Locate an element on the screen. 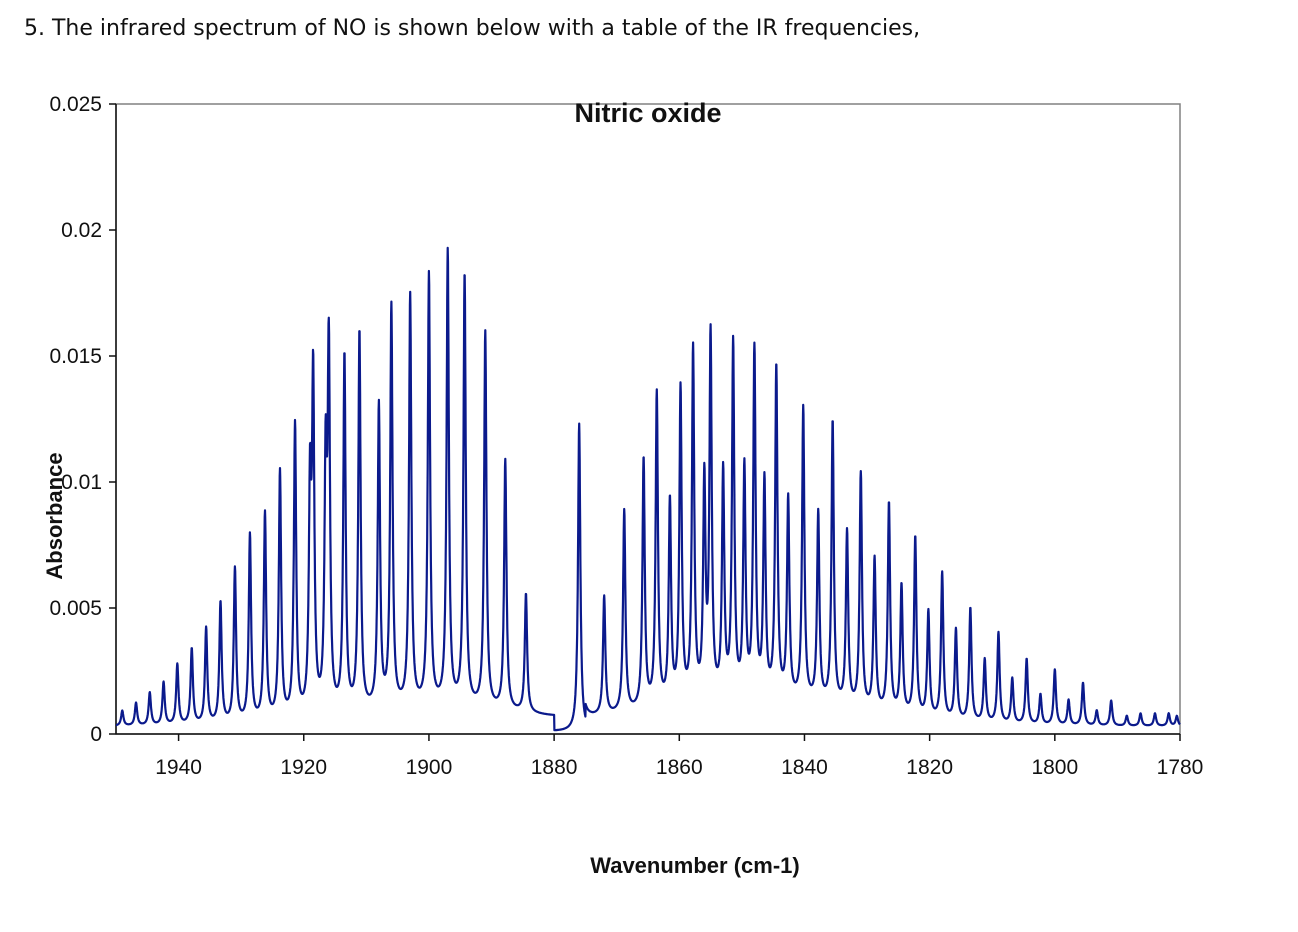 The image size is (1298, 932). x-tick-label: 1900 is located at coordinates (429, 767).